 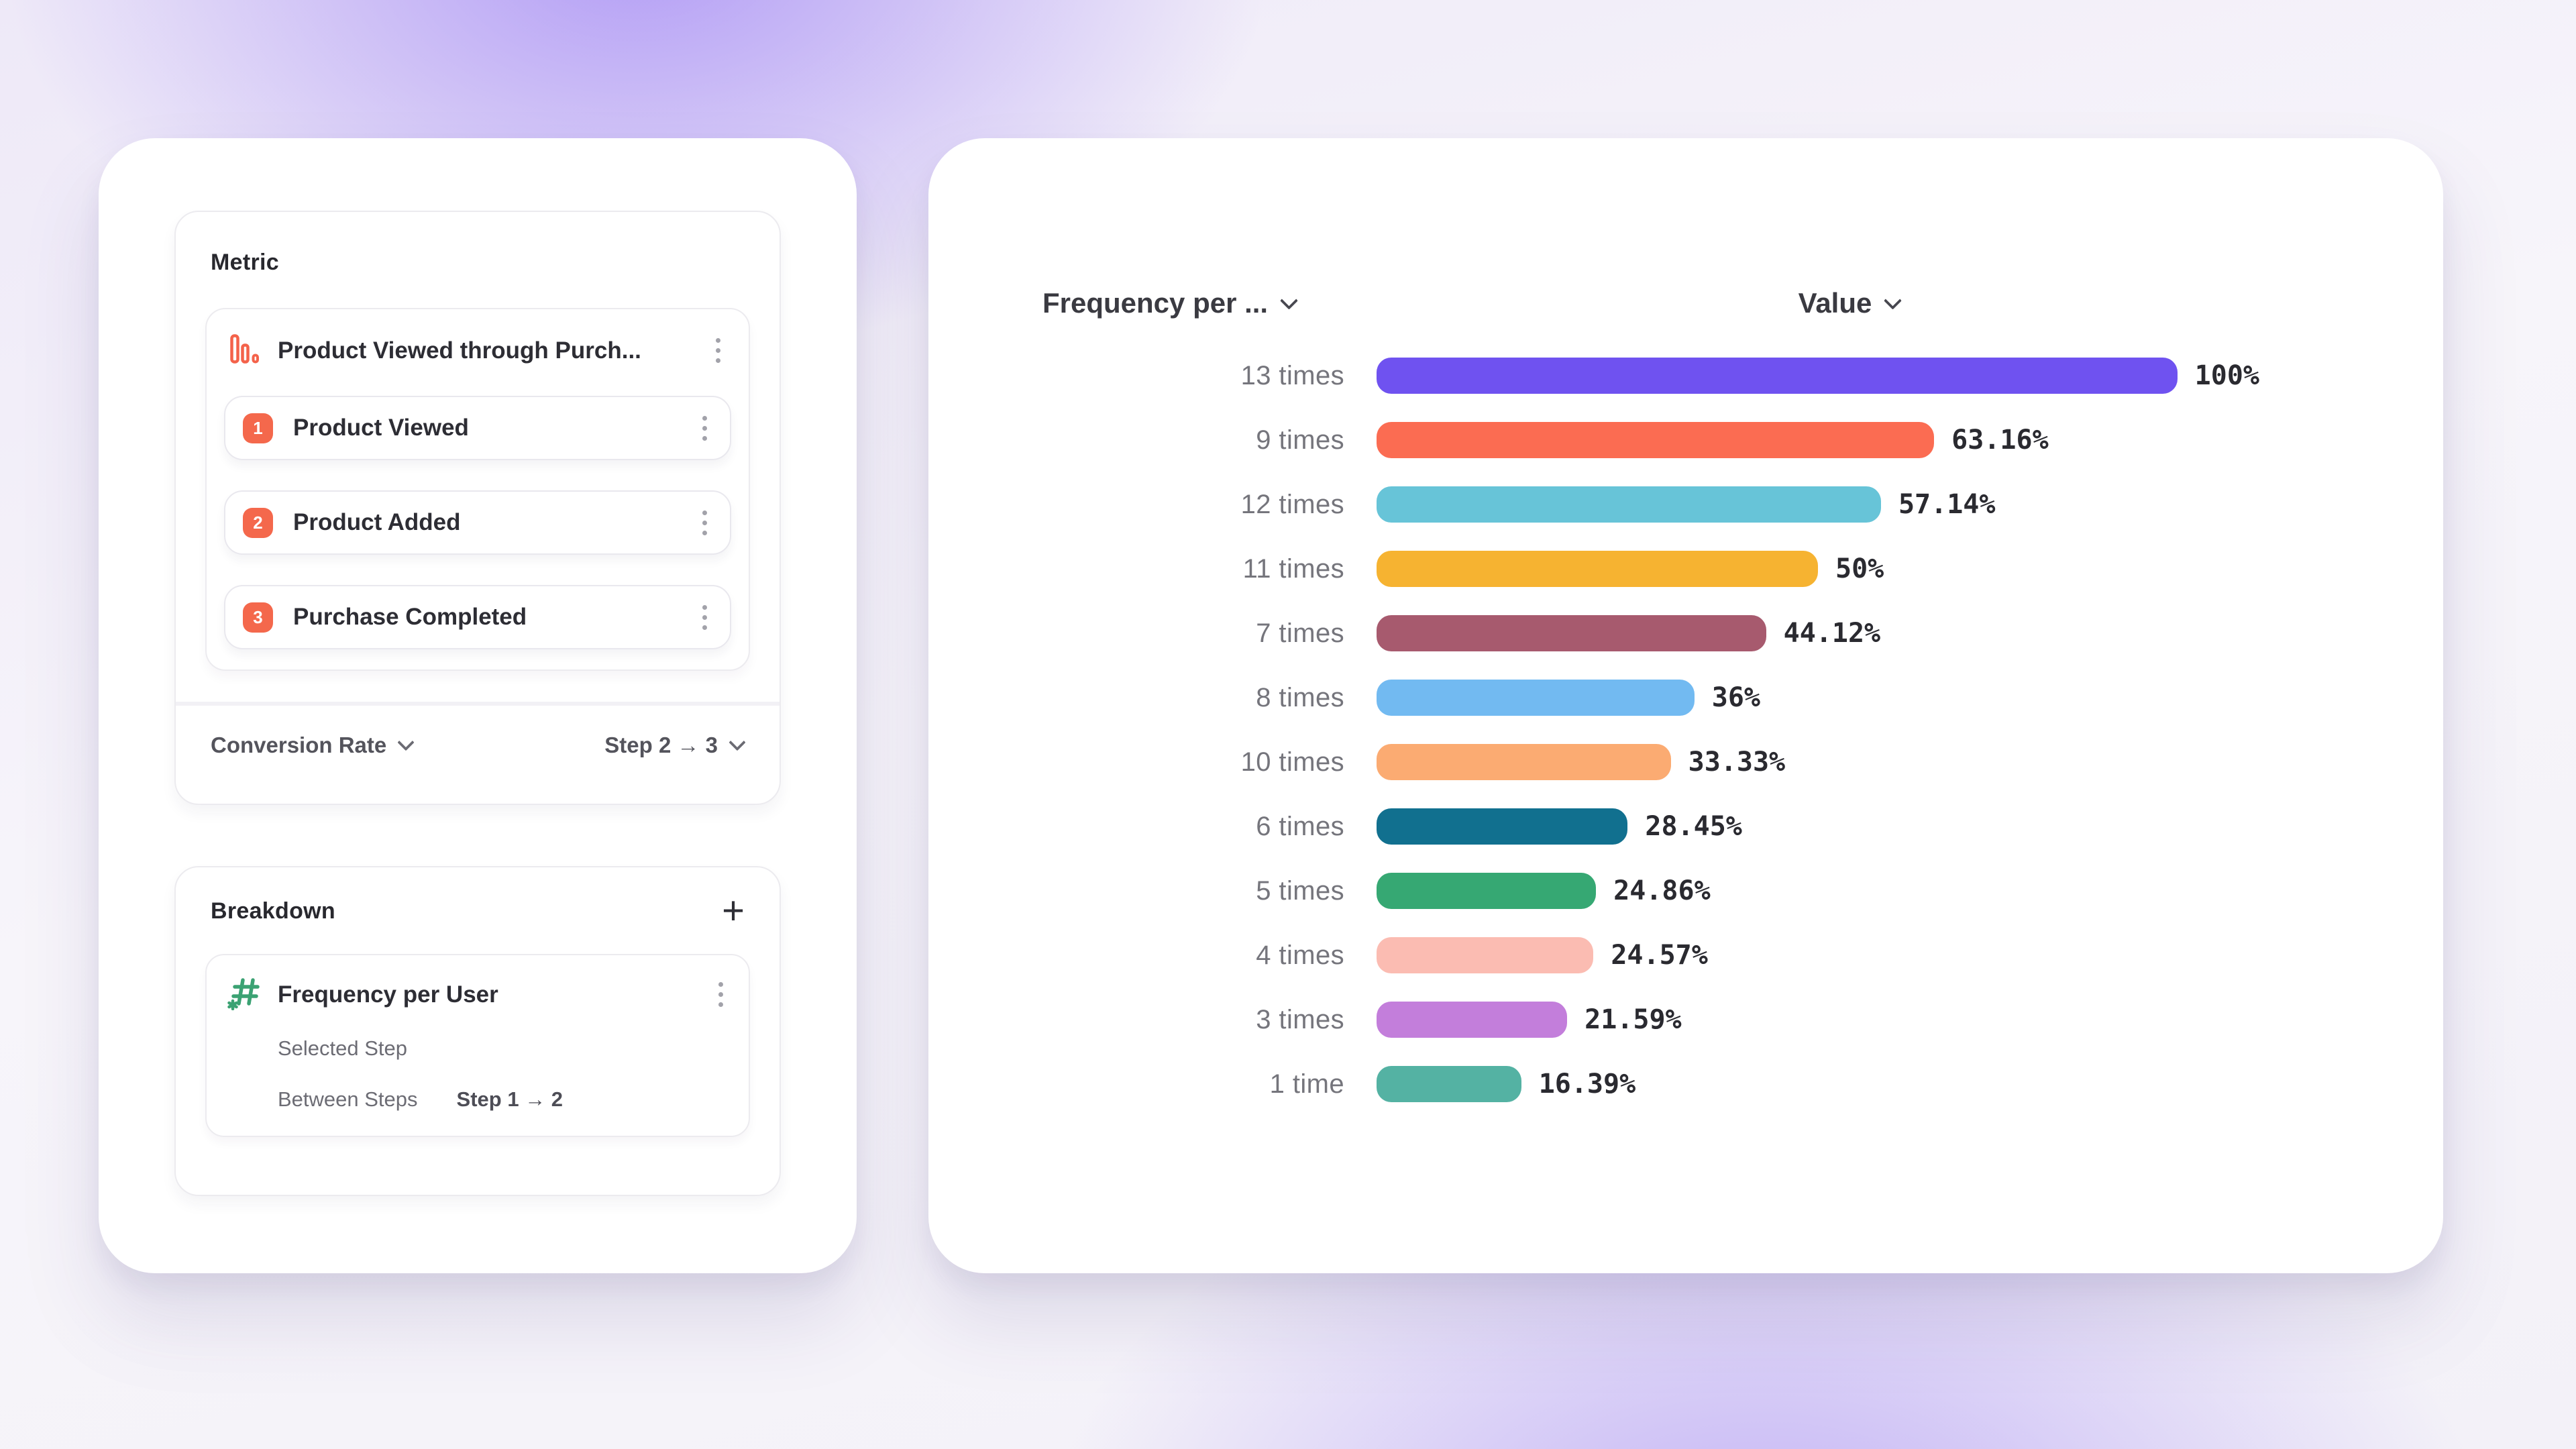 I want to click on bar-cell: 44.12%, so click(x=1818, y=633).